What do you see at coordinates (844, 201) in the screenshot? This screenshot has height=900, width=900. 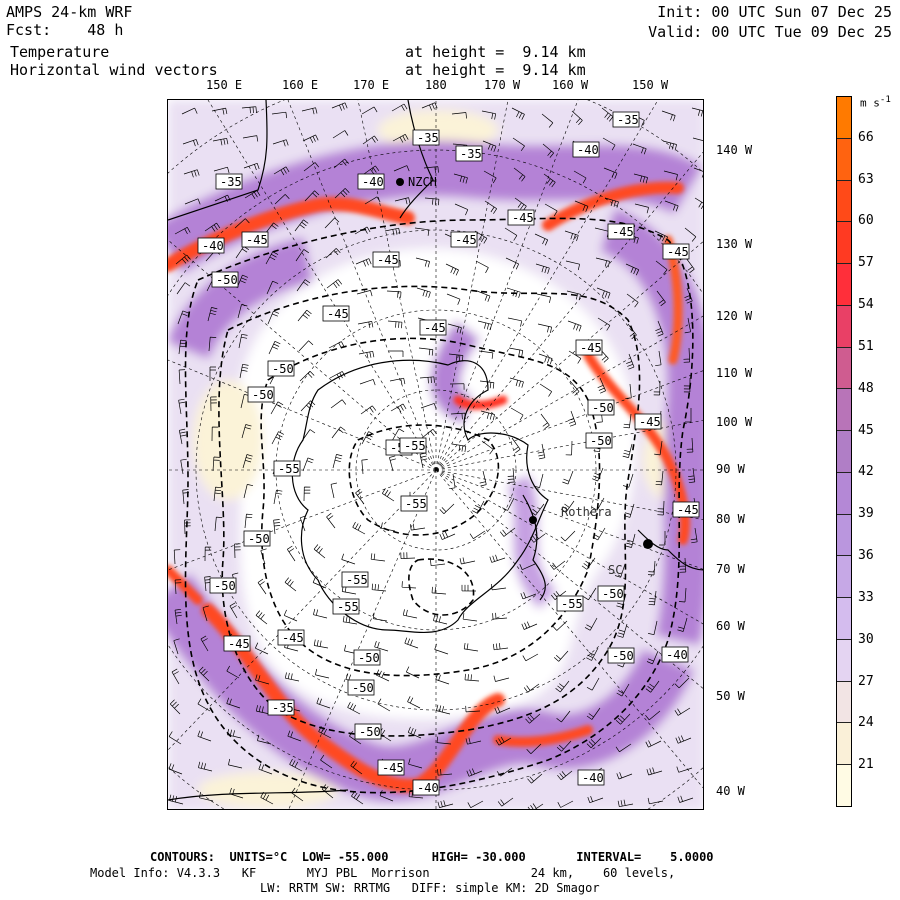 I see `colorbar-bin` at bounding box center [844, 201].